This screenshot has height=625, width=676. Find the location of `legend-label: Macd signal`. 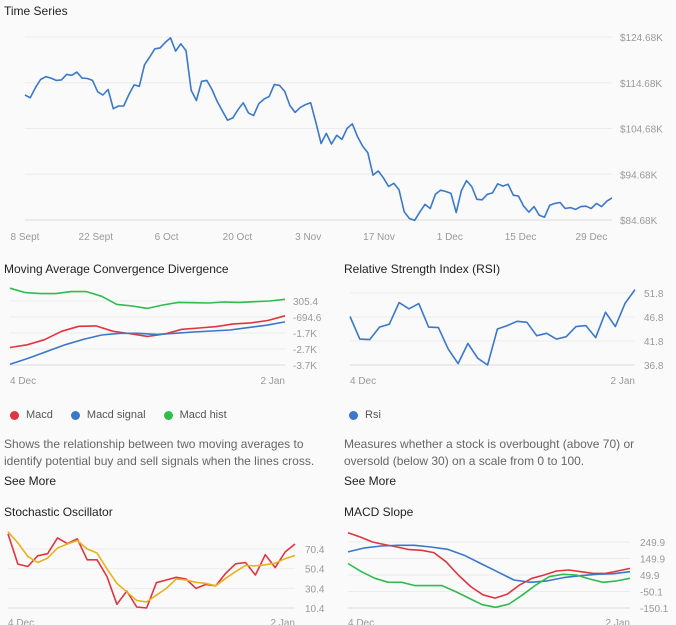

legend-label: Macd signal is located at coordinates (116, 415).